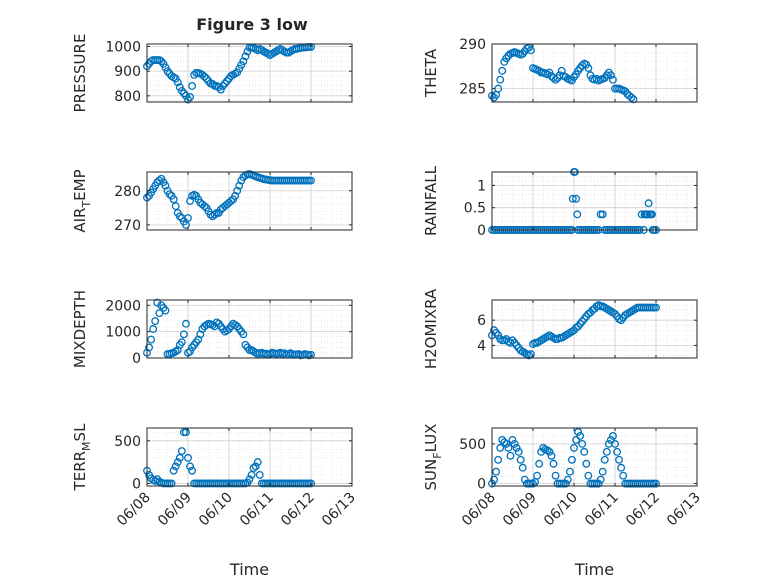 The width and height of the screenshot is (778, 583). Describe the element at coordinates (472, 45) in the screenshot. I see `y-tick-label: 290` at that location.